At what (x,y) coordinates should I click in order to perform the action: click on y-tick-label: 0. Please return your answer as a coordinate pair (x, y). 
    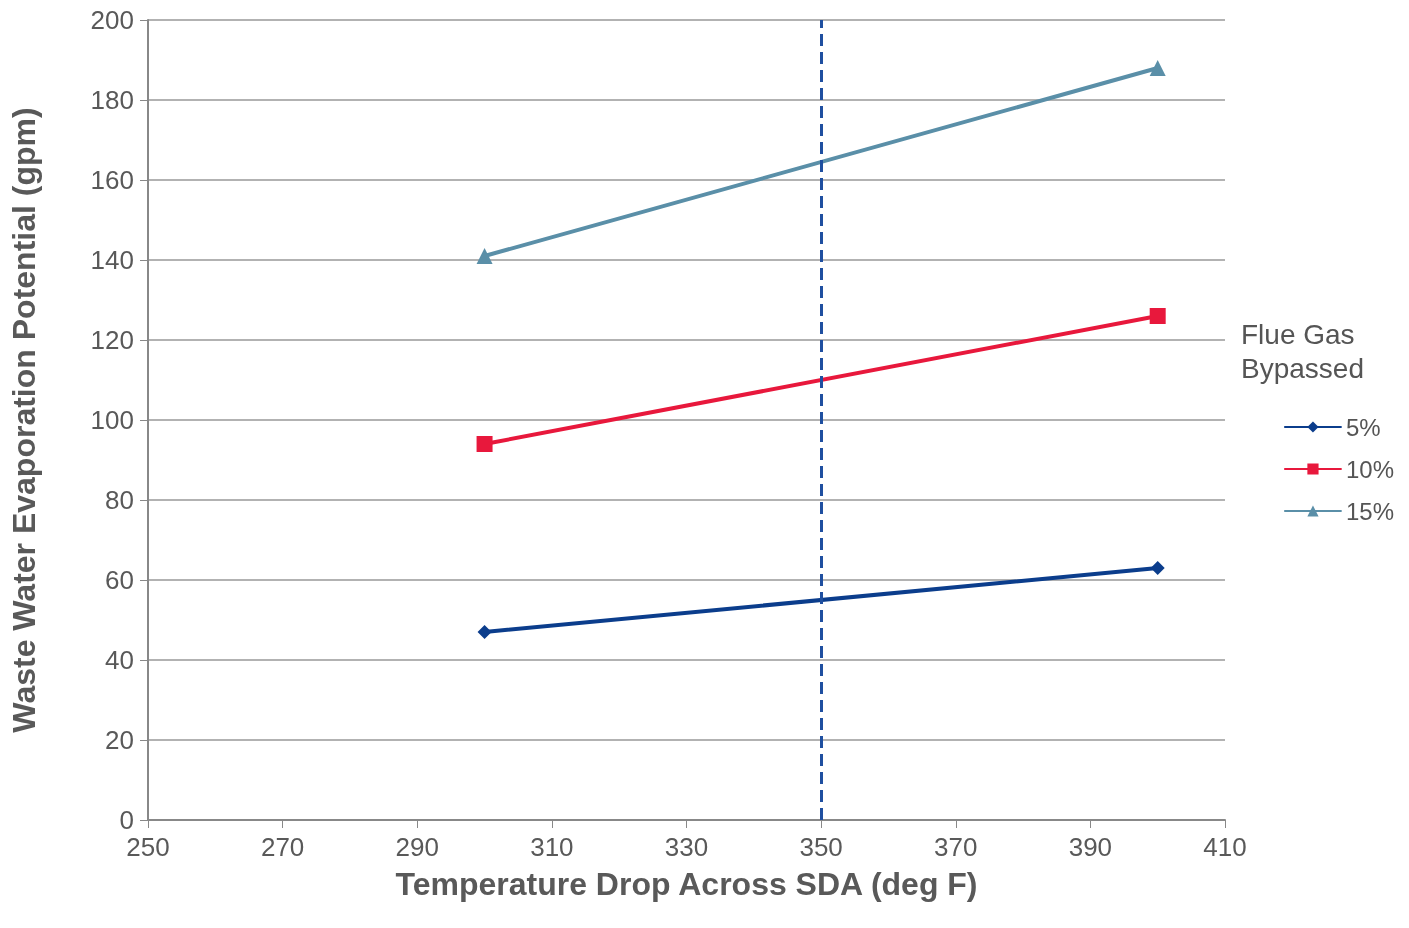
    Looking at the image, I should click on (126, 820).